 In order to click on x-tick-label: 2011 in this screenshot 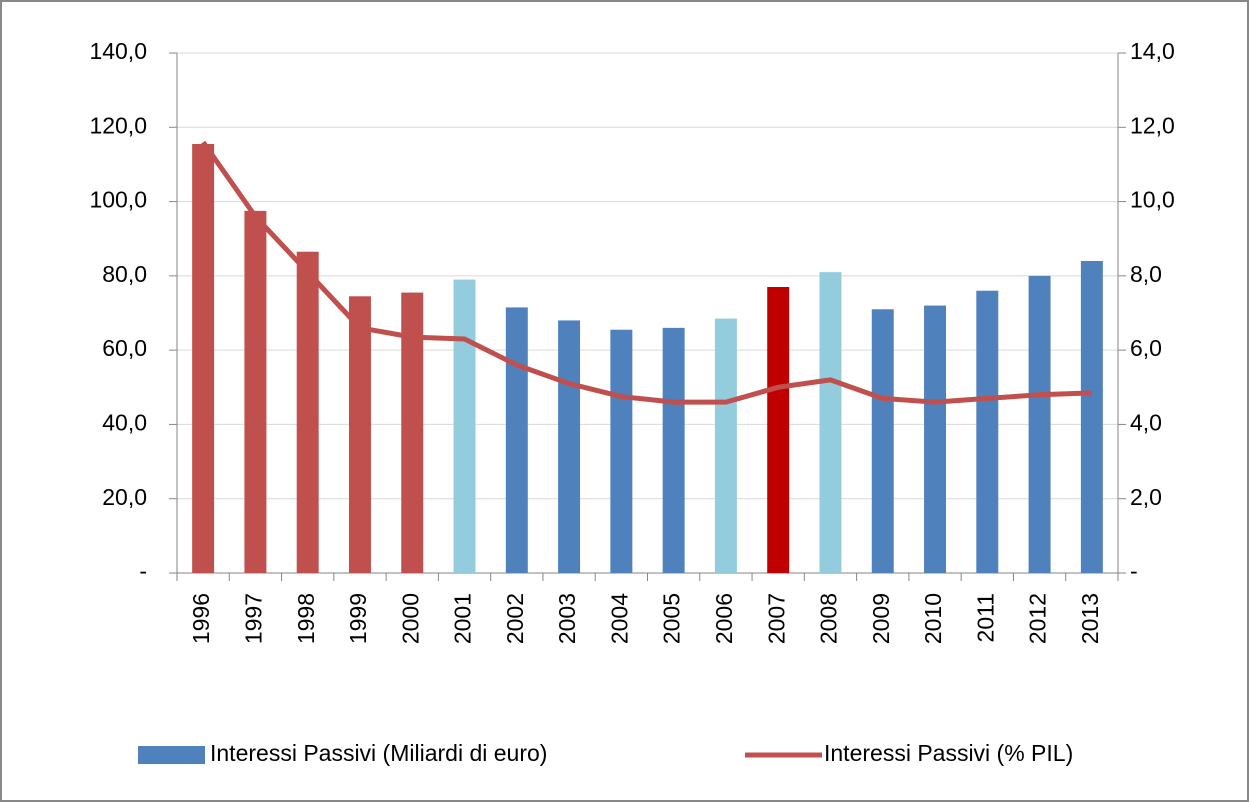, I will do `click(985, 617)`.